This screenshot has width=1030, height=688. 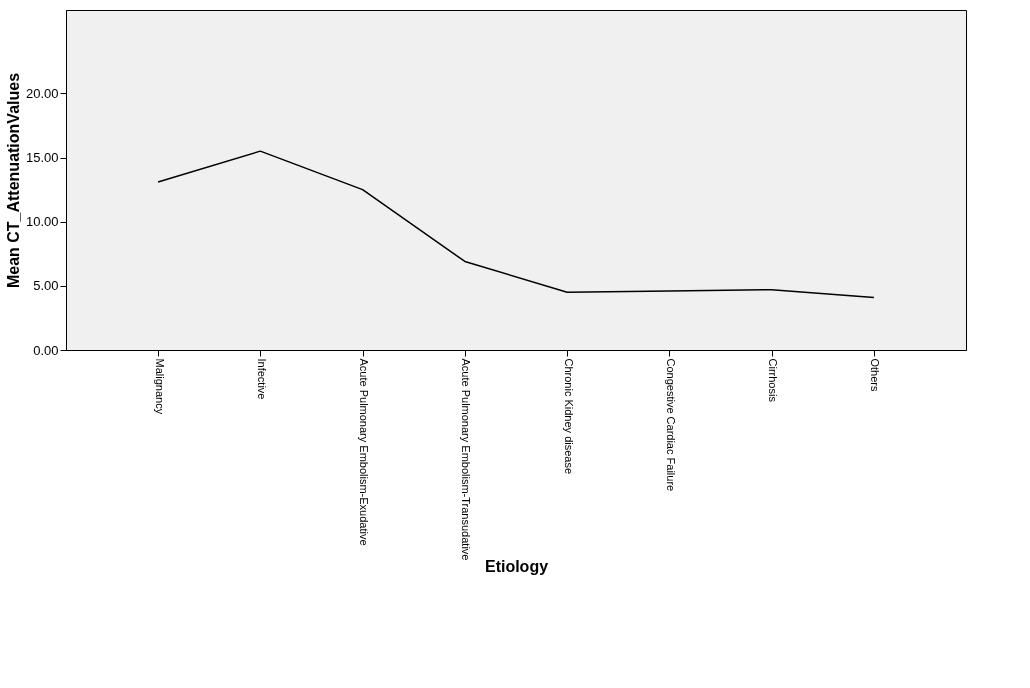 I want to click on x-axis-title: Etiology, so click(x=516, y=566).